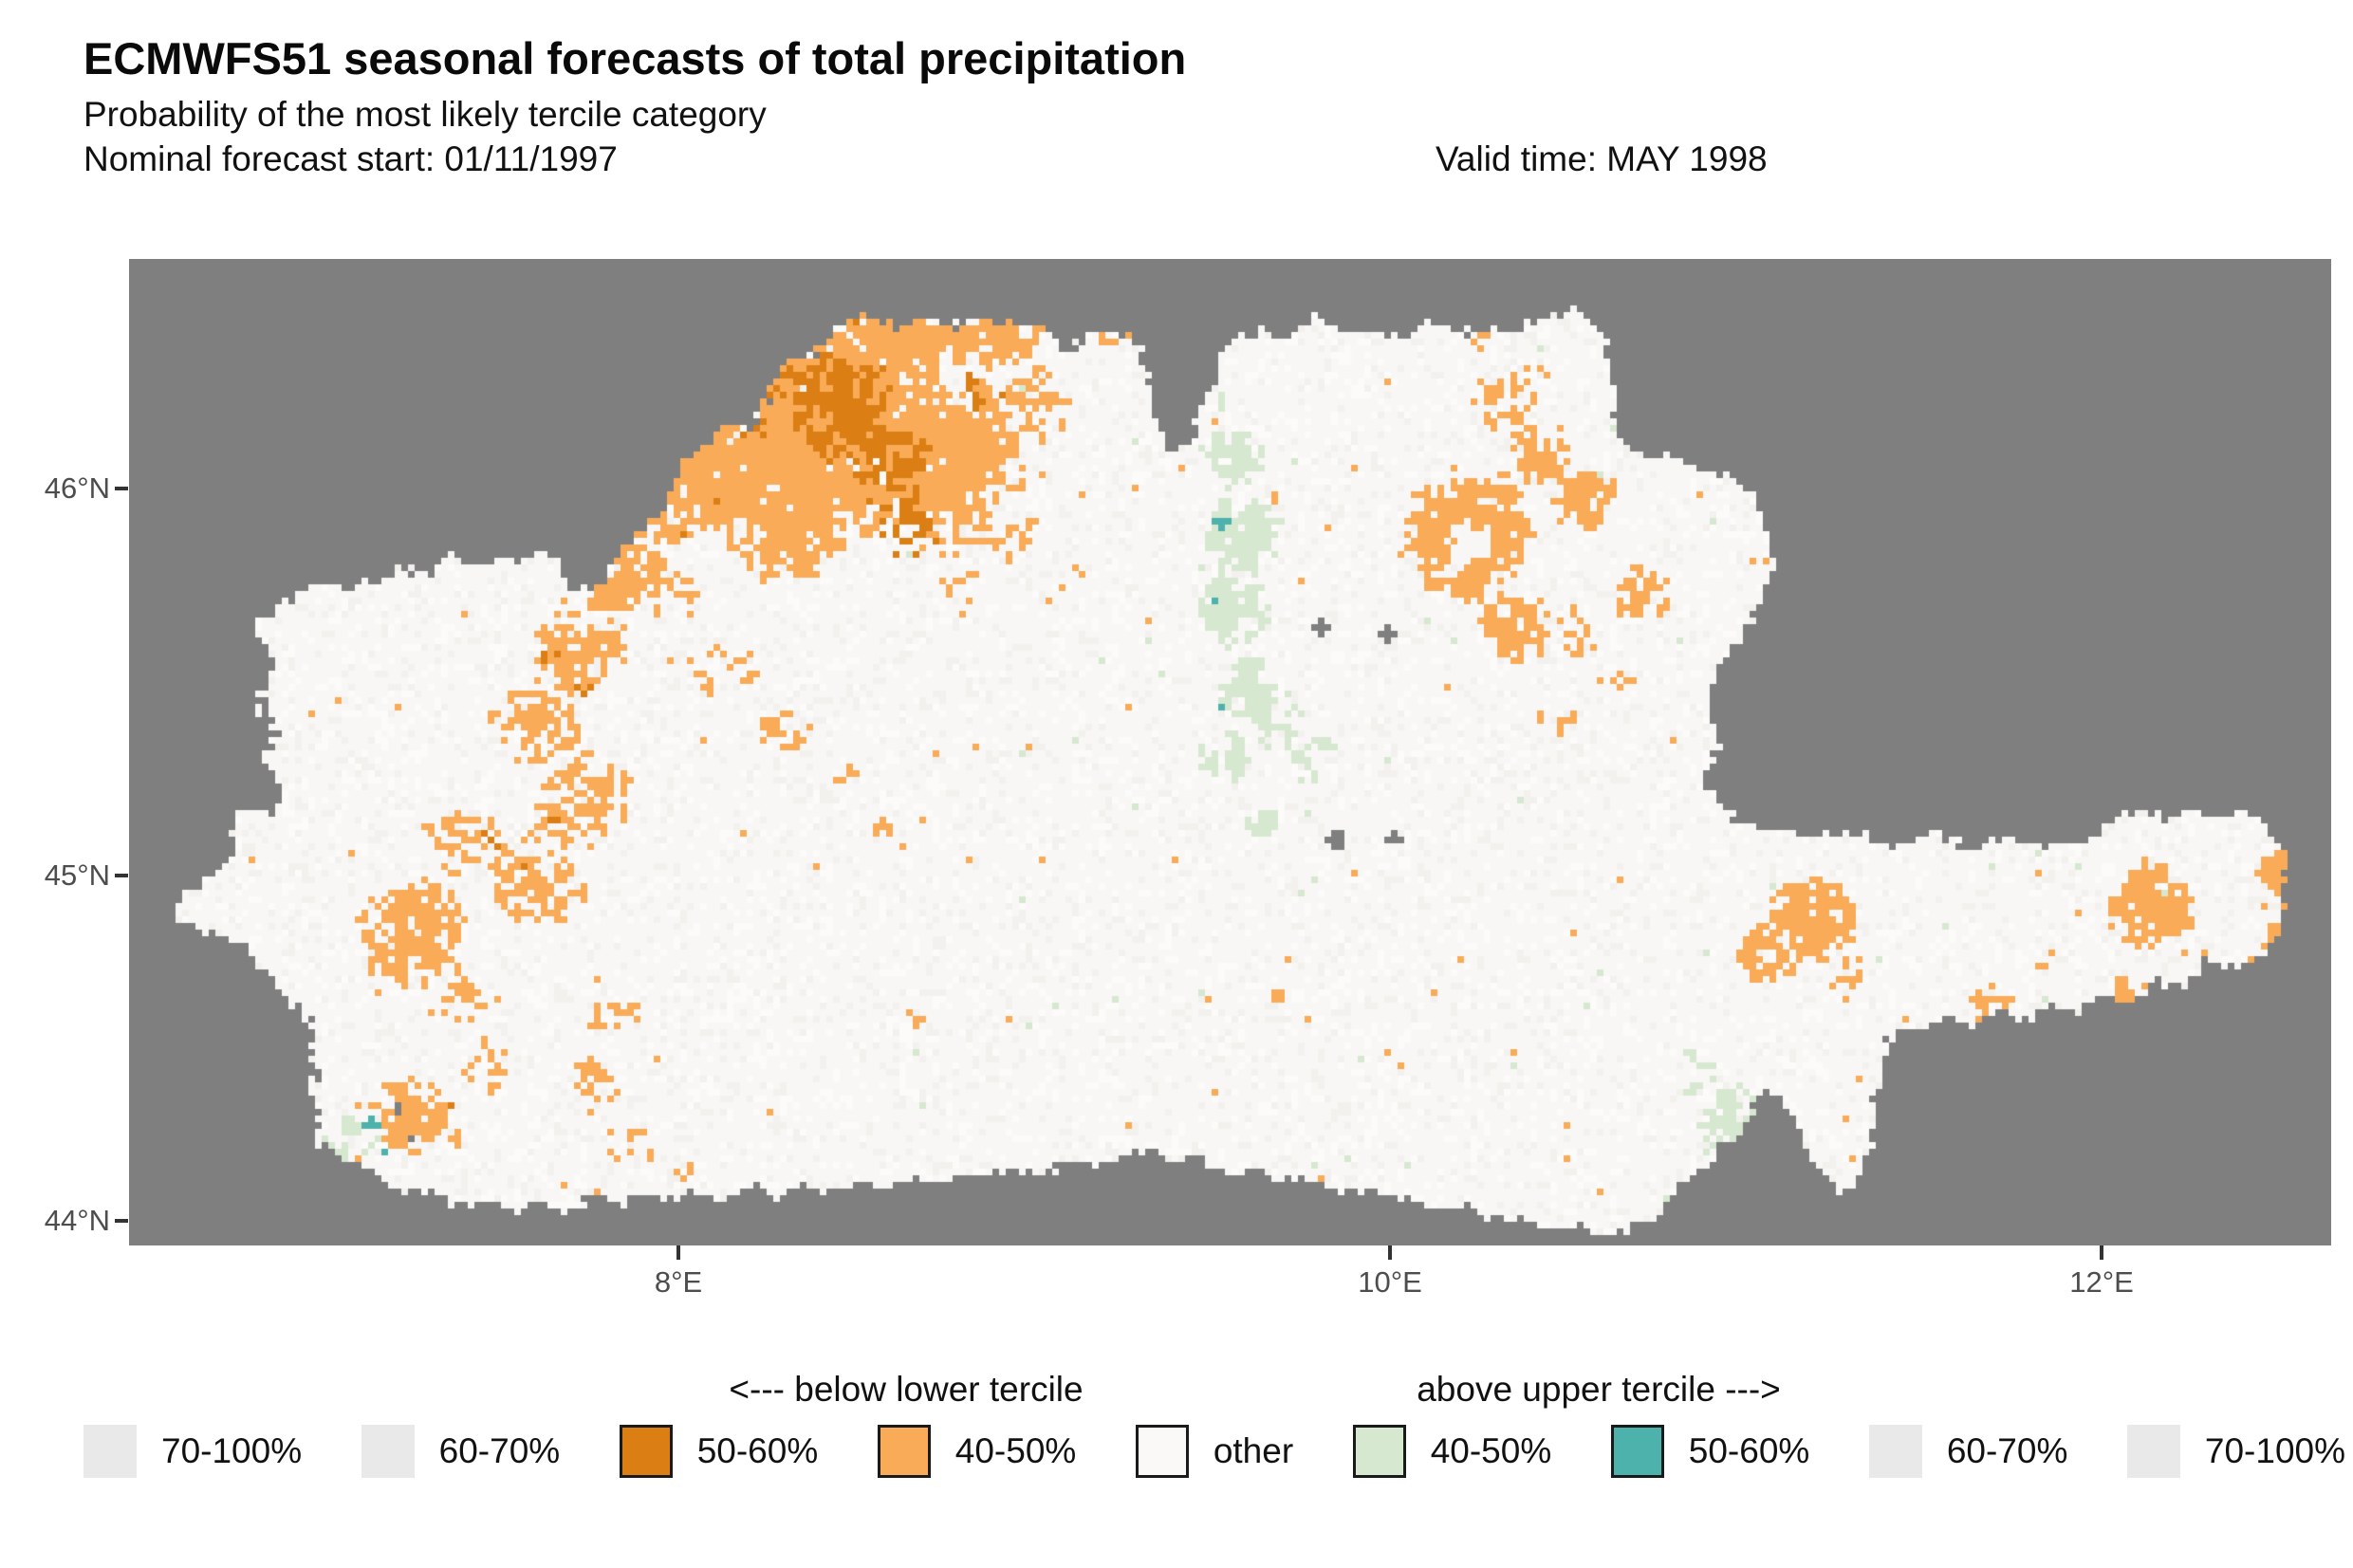  Describe the element at coordinates (1599, 1389) in the screenshot. I see `legend-above-tercile-header: above upper tercile --->` at that location.